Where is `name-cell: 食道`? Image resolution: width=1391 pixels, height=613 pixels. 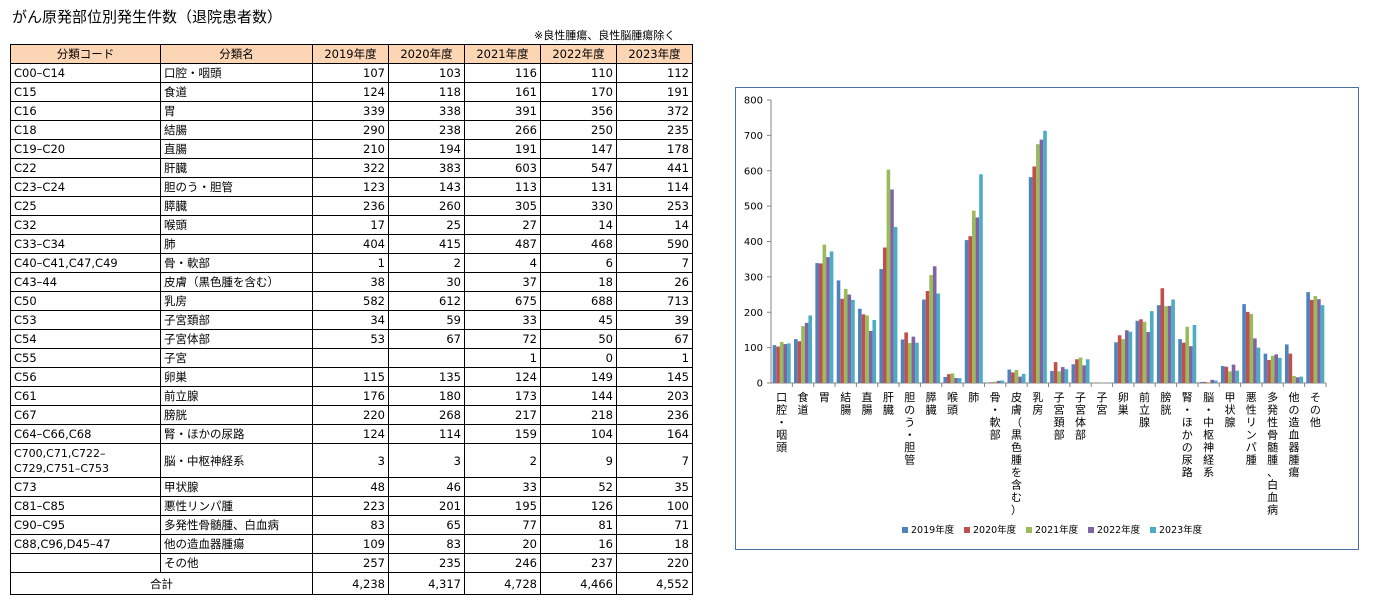
name-cell: 食道 is located at coordinates (236, 92).